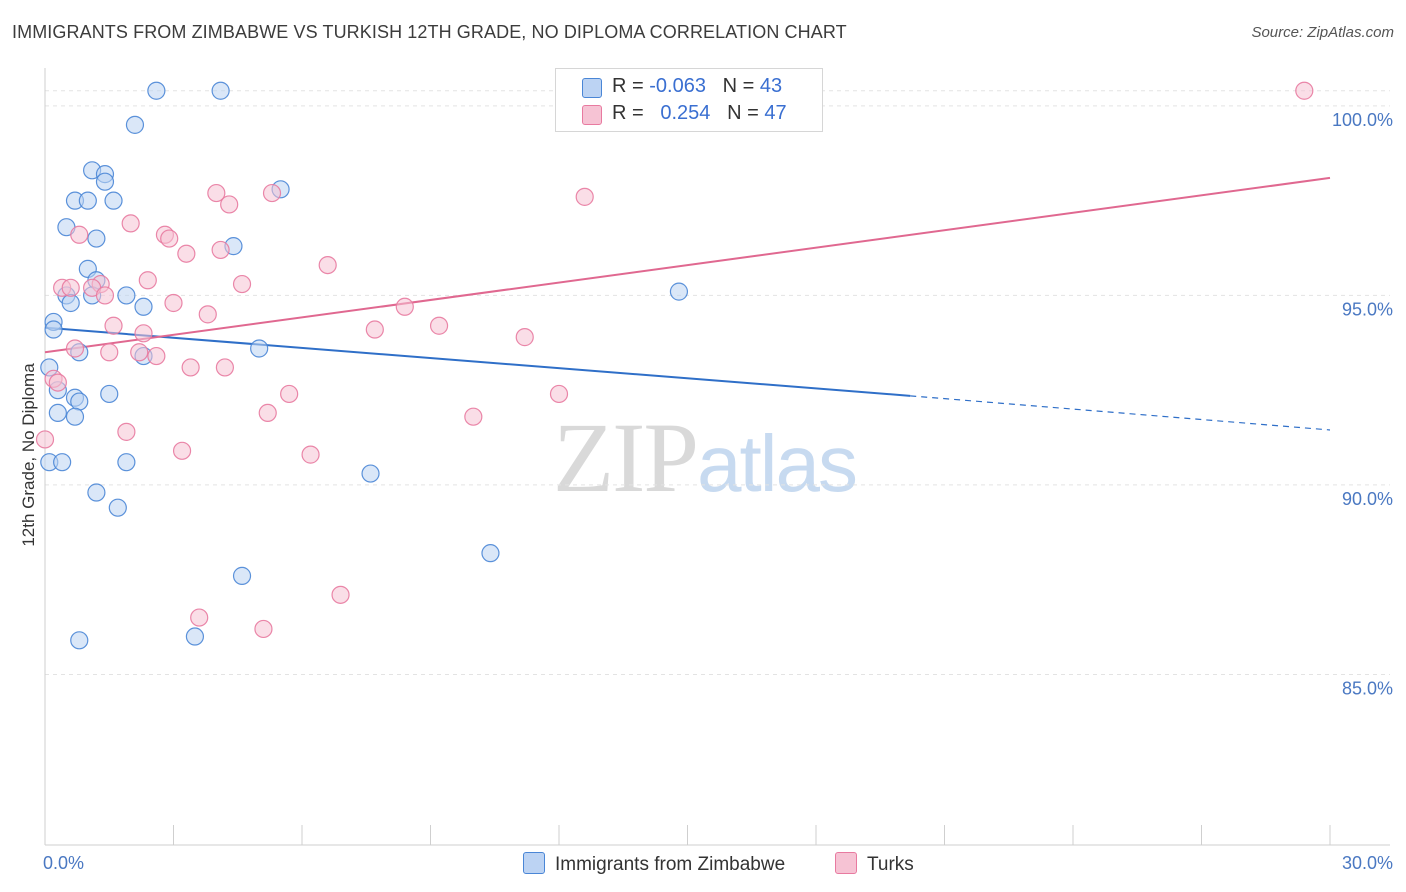  What do you see at coordinates (626, 457) in the screenshot?
I see `watermark-zip: ZIP` at bounding box center [626, 457].